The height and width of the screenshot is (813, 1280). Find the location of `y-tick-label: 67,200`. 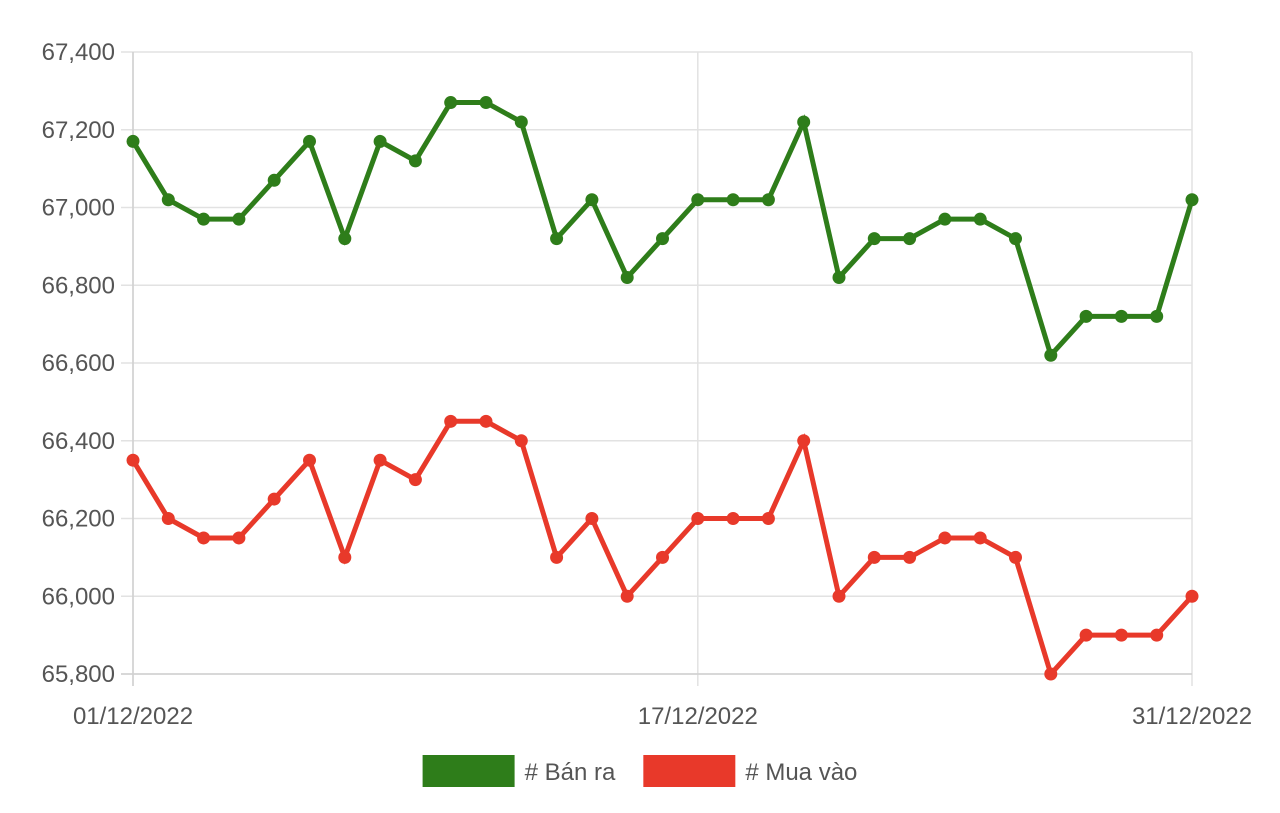

y-tick-label: 67,200 is located at coordinates (78, 130).